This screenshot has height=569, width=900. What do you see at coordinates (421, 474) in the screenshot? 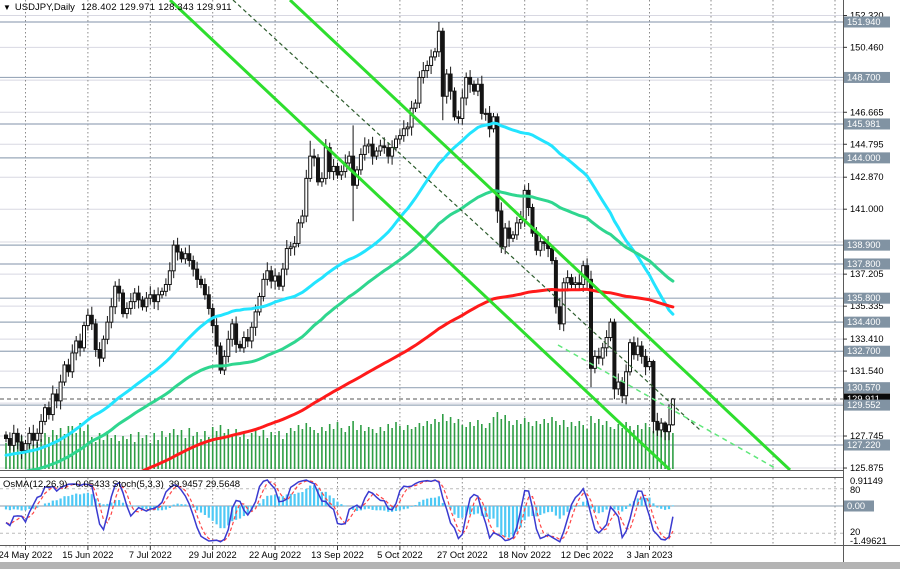
I see `pane-divider` at bounding box center [421, 474].